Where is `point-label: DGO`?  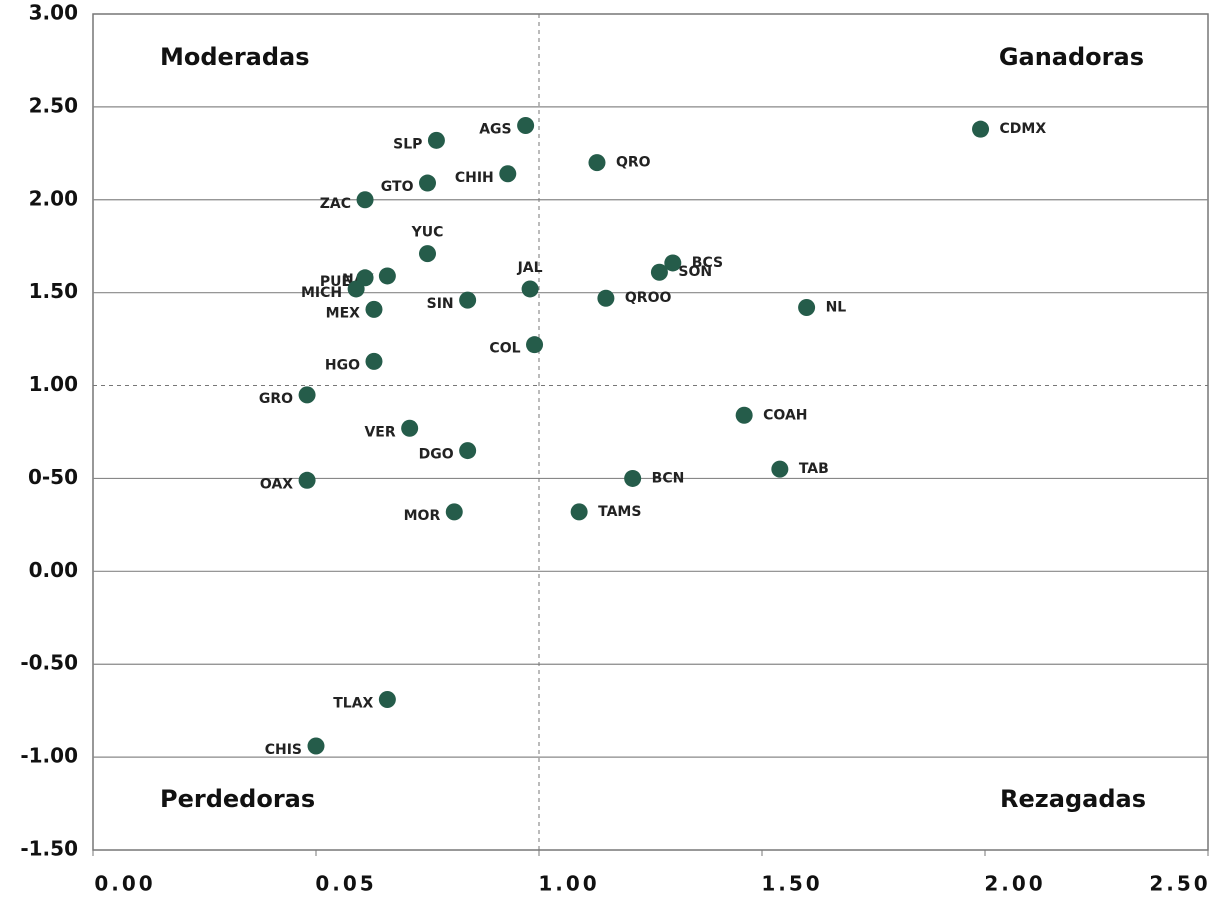 point-label: DGO is located at coordinates (436, 455).